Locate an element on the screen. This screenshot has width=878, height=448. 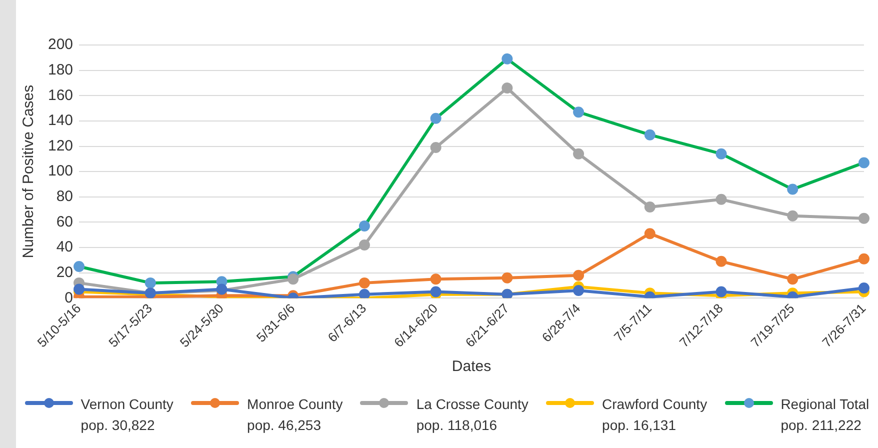
legend-label: Crawford County pop. 16,131 is located at coordinates (655, 415).